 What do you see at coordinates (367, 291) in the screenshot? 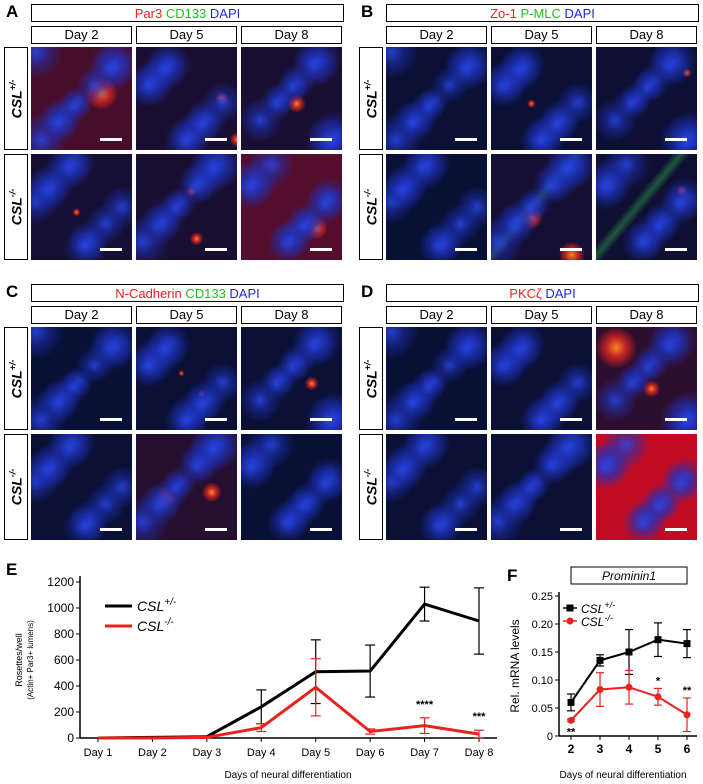
I see `panel-label-d: D` at bounding box center [367, 291].